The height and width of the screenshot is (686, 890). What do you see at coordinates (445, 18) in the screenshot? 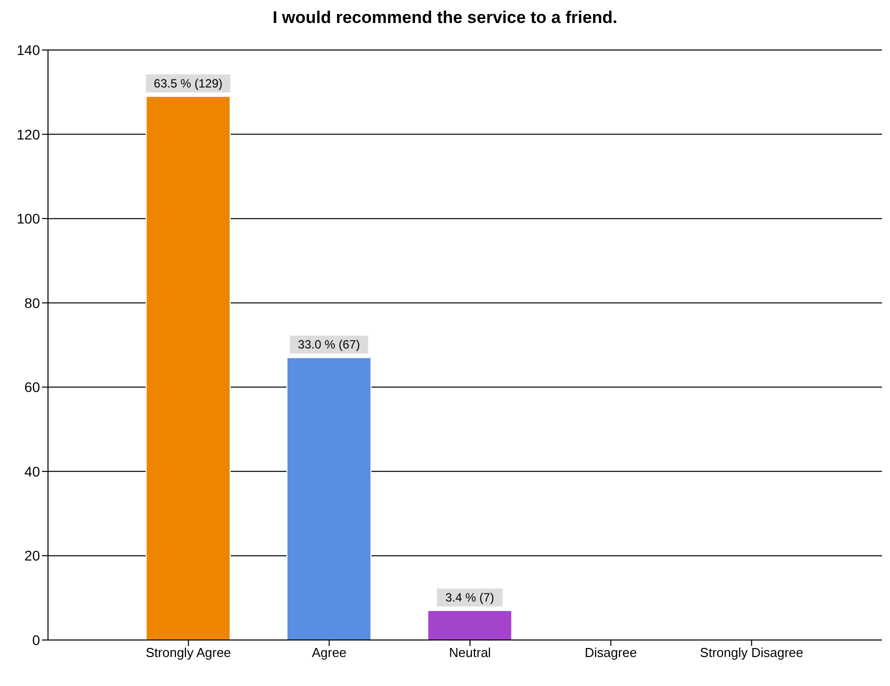
I see `chart-title: I would recommend the service to a friend.` at bounding box center [445, 18].